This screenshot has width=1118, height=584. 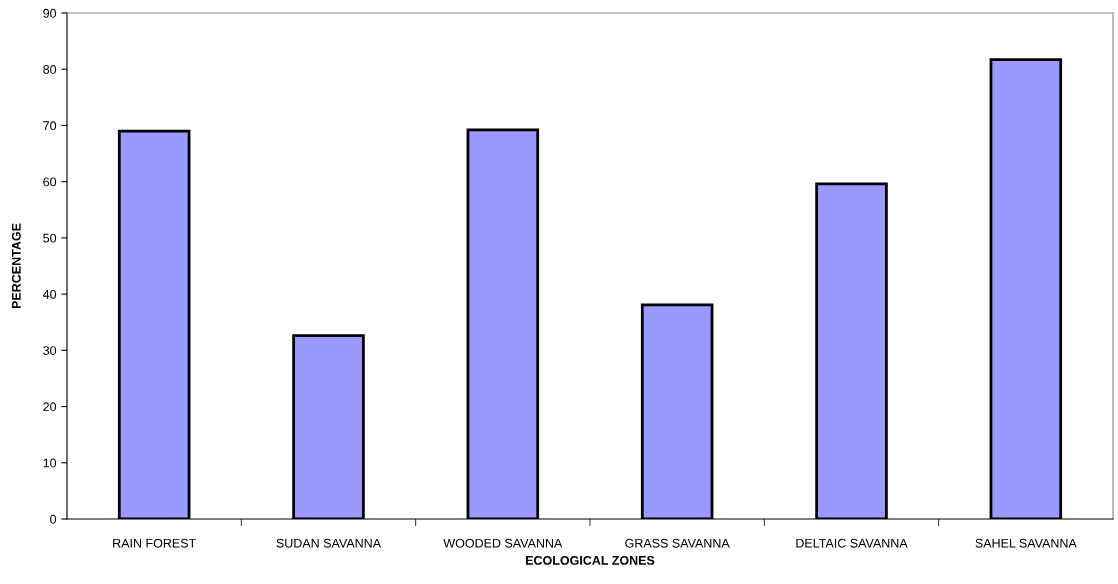 What do you see at coordinates (50, 126) in the screenshot?
I see `y-tick-label: 70` at bounding box center [50, 126].